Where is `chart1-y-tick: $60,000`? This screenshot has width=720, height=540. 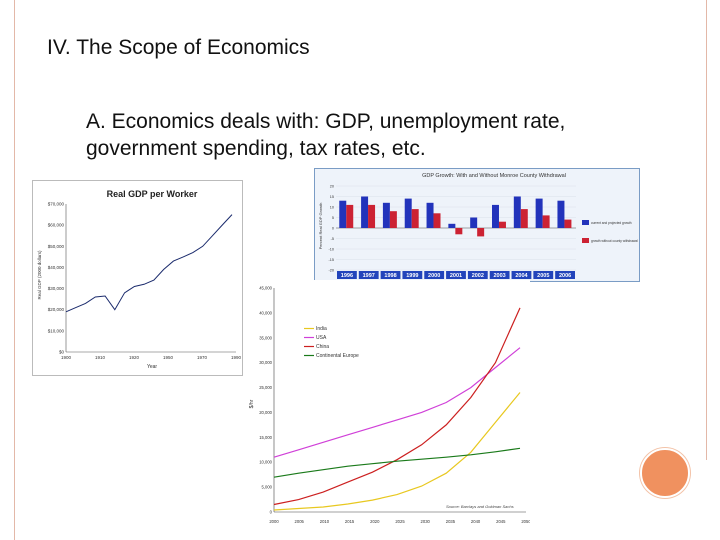
chart1-y-tick: $60,000 is located at coordinates (56, 225).